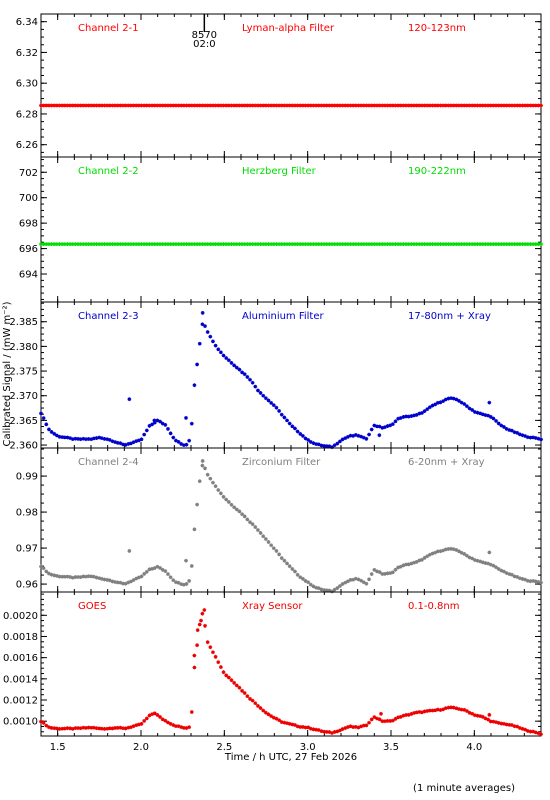  I want to click on y-tick-label: 6.26, so click(27, 145).